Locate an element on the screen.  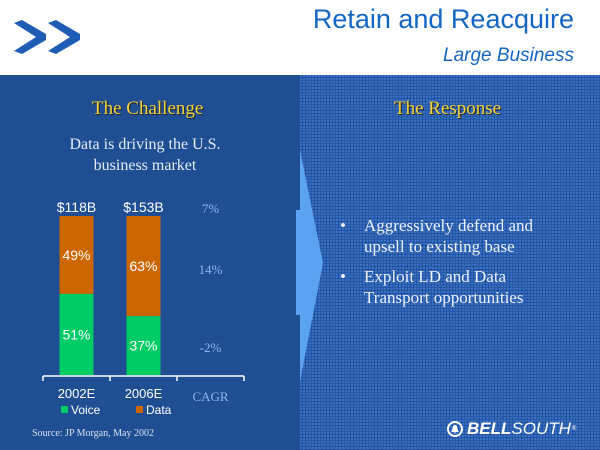
data-label-voice: 51% is located at coordinates (76, 334).